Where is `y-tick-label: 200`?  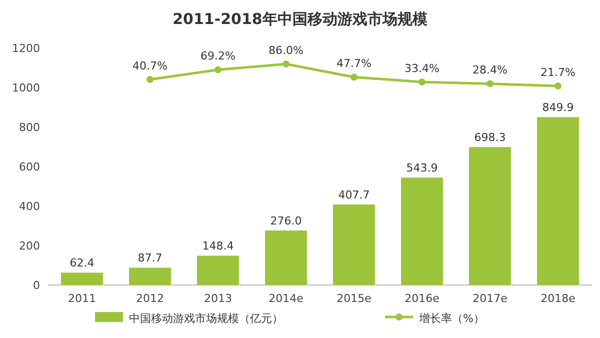 y-tick-label: 200 is located at coordinates (29, 246).